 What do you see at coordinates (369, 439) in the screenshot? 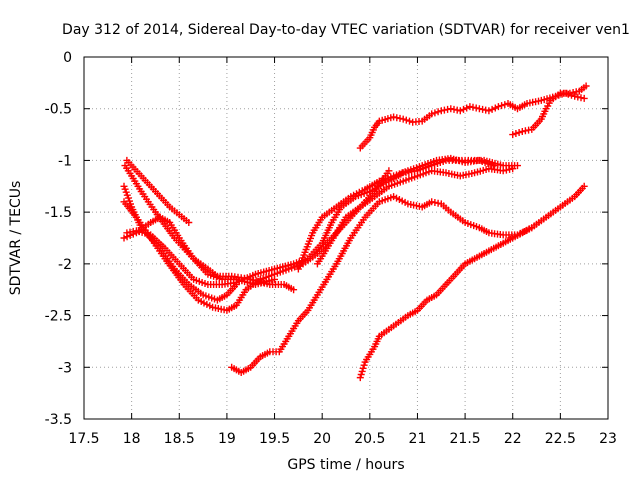
I see `x-tick-label: 20.5` at bounding box center [369, 439].